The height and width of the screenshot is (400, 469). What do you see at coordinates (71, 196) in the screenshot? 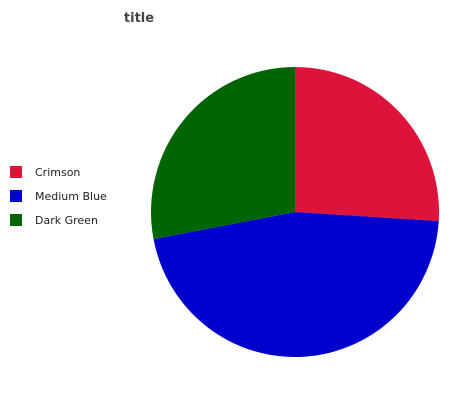
I see `legend-label-medium-blue: Medium Blue` at bounding box center [71, 196].